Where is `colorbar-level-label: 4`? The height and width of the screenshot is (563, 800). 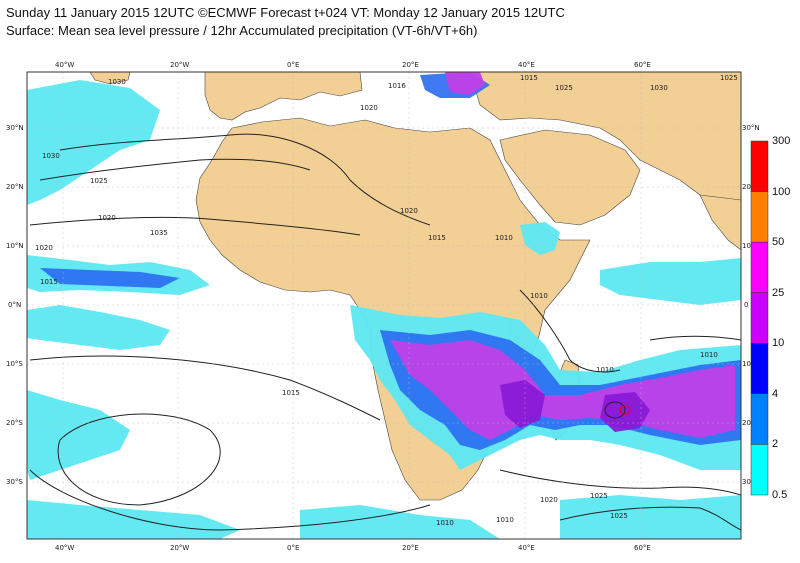 colorbar-level-label: 4 is located at coordinates (775, 393).